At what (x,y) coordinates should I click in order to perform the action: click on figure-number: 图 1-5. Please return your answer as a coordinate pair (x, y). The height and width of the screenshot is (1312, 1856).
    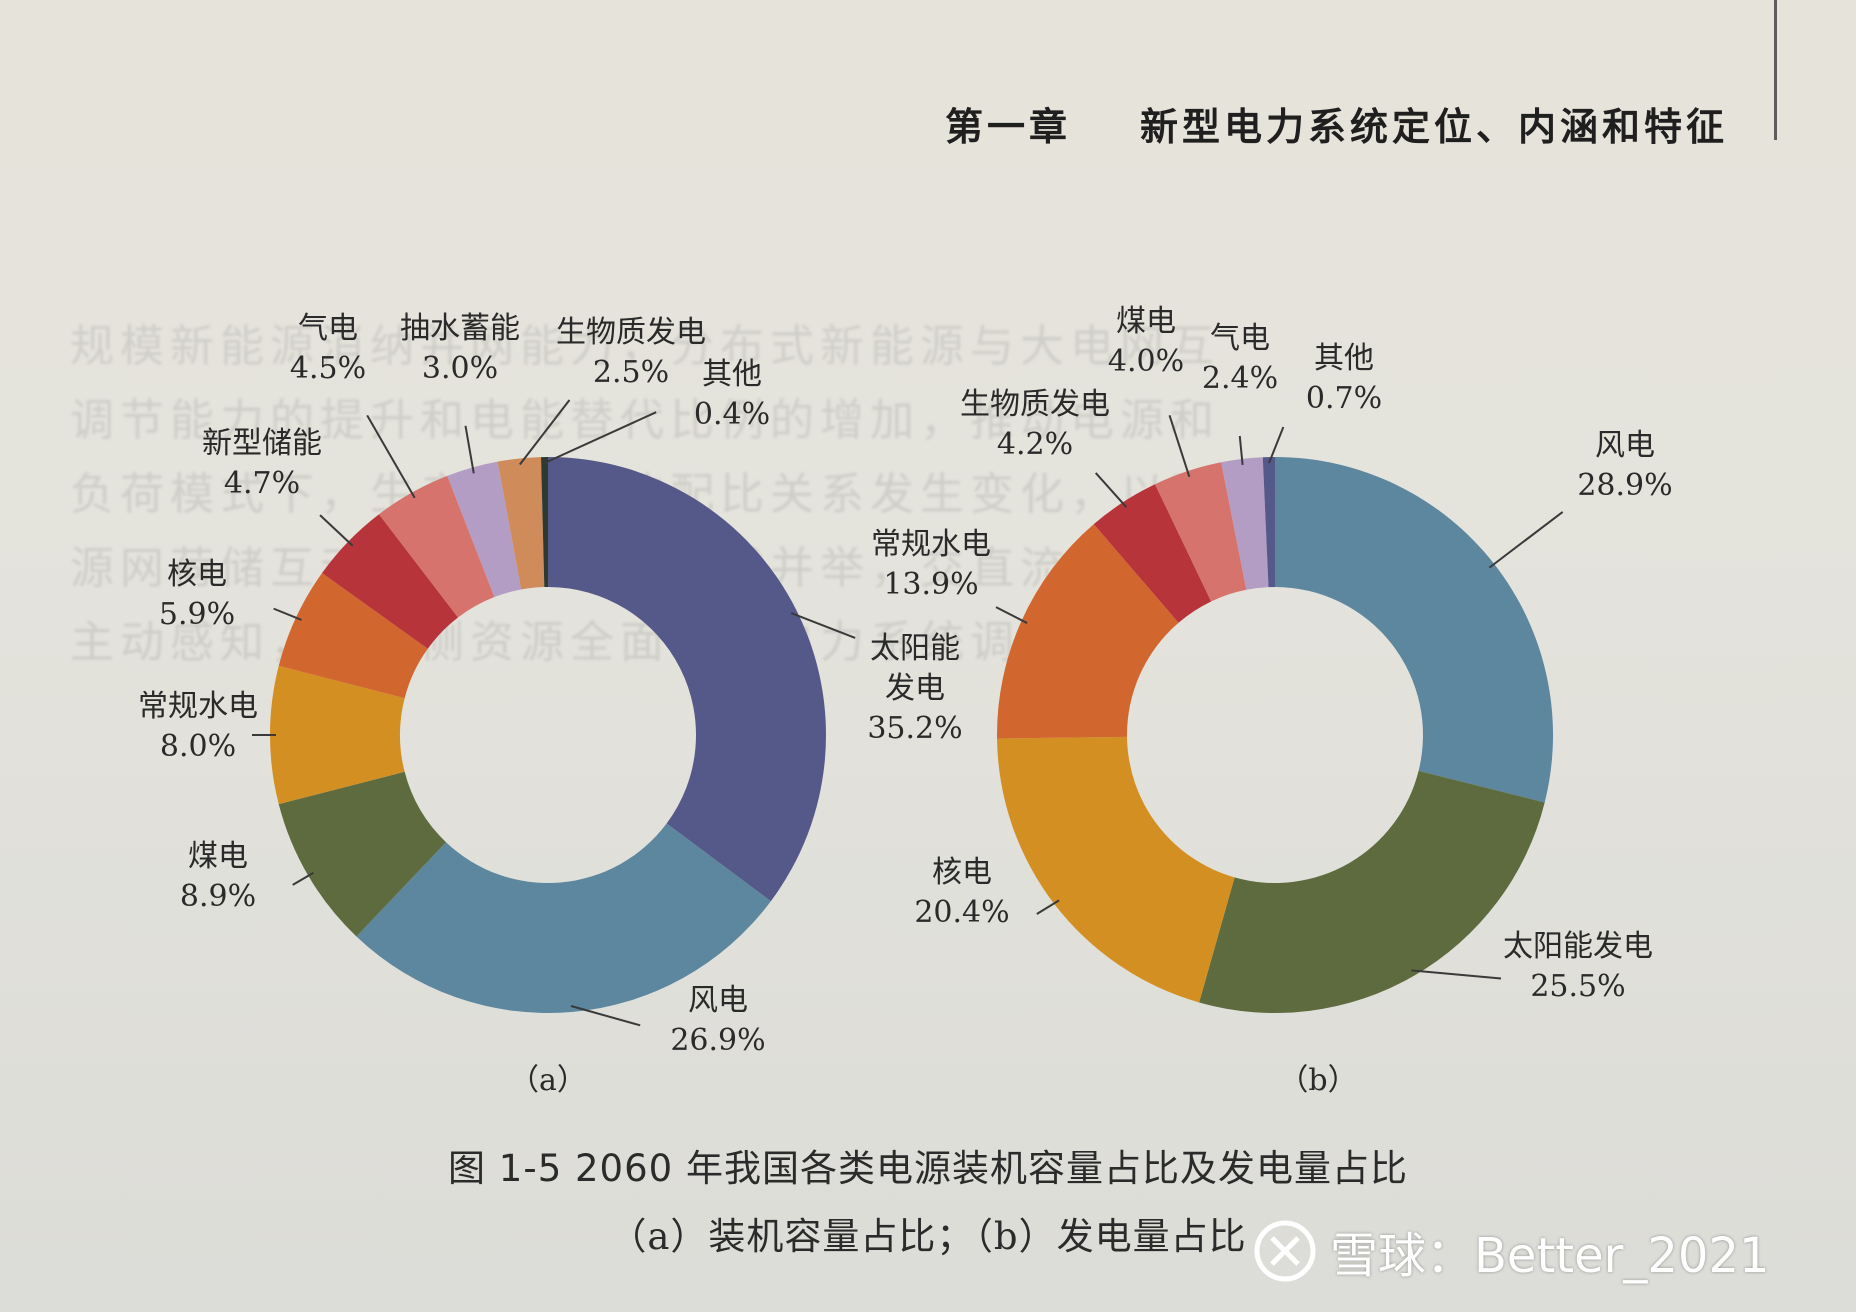
    Looking at the image, I should click on (505, 1168).